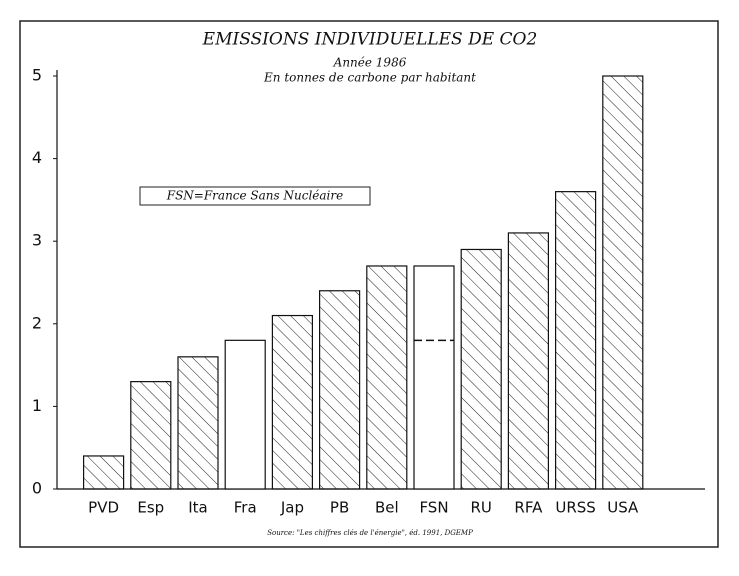  What do you see at coordinates (623, 508) in the screenshot?
I see `x-tick-label: USA` at bounding box center [623, 508].